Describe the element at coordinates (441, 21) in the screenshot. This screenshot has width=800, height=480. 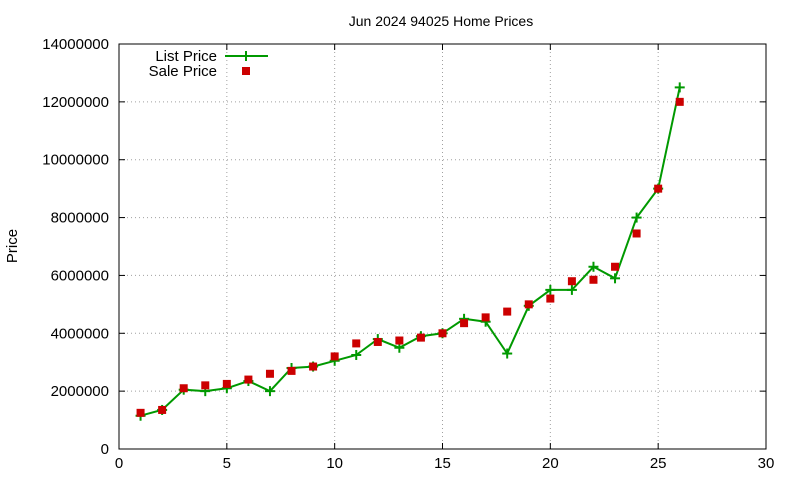
I see `chart-title: Jun 2024 94025 Home Prices` at that location.